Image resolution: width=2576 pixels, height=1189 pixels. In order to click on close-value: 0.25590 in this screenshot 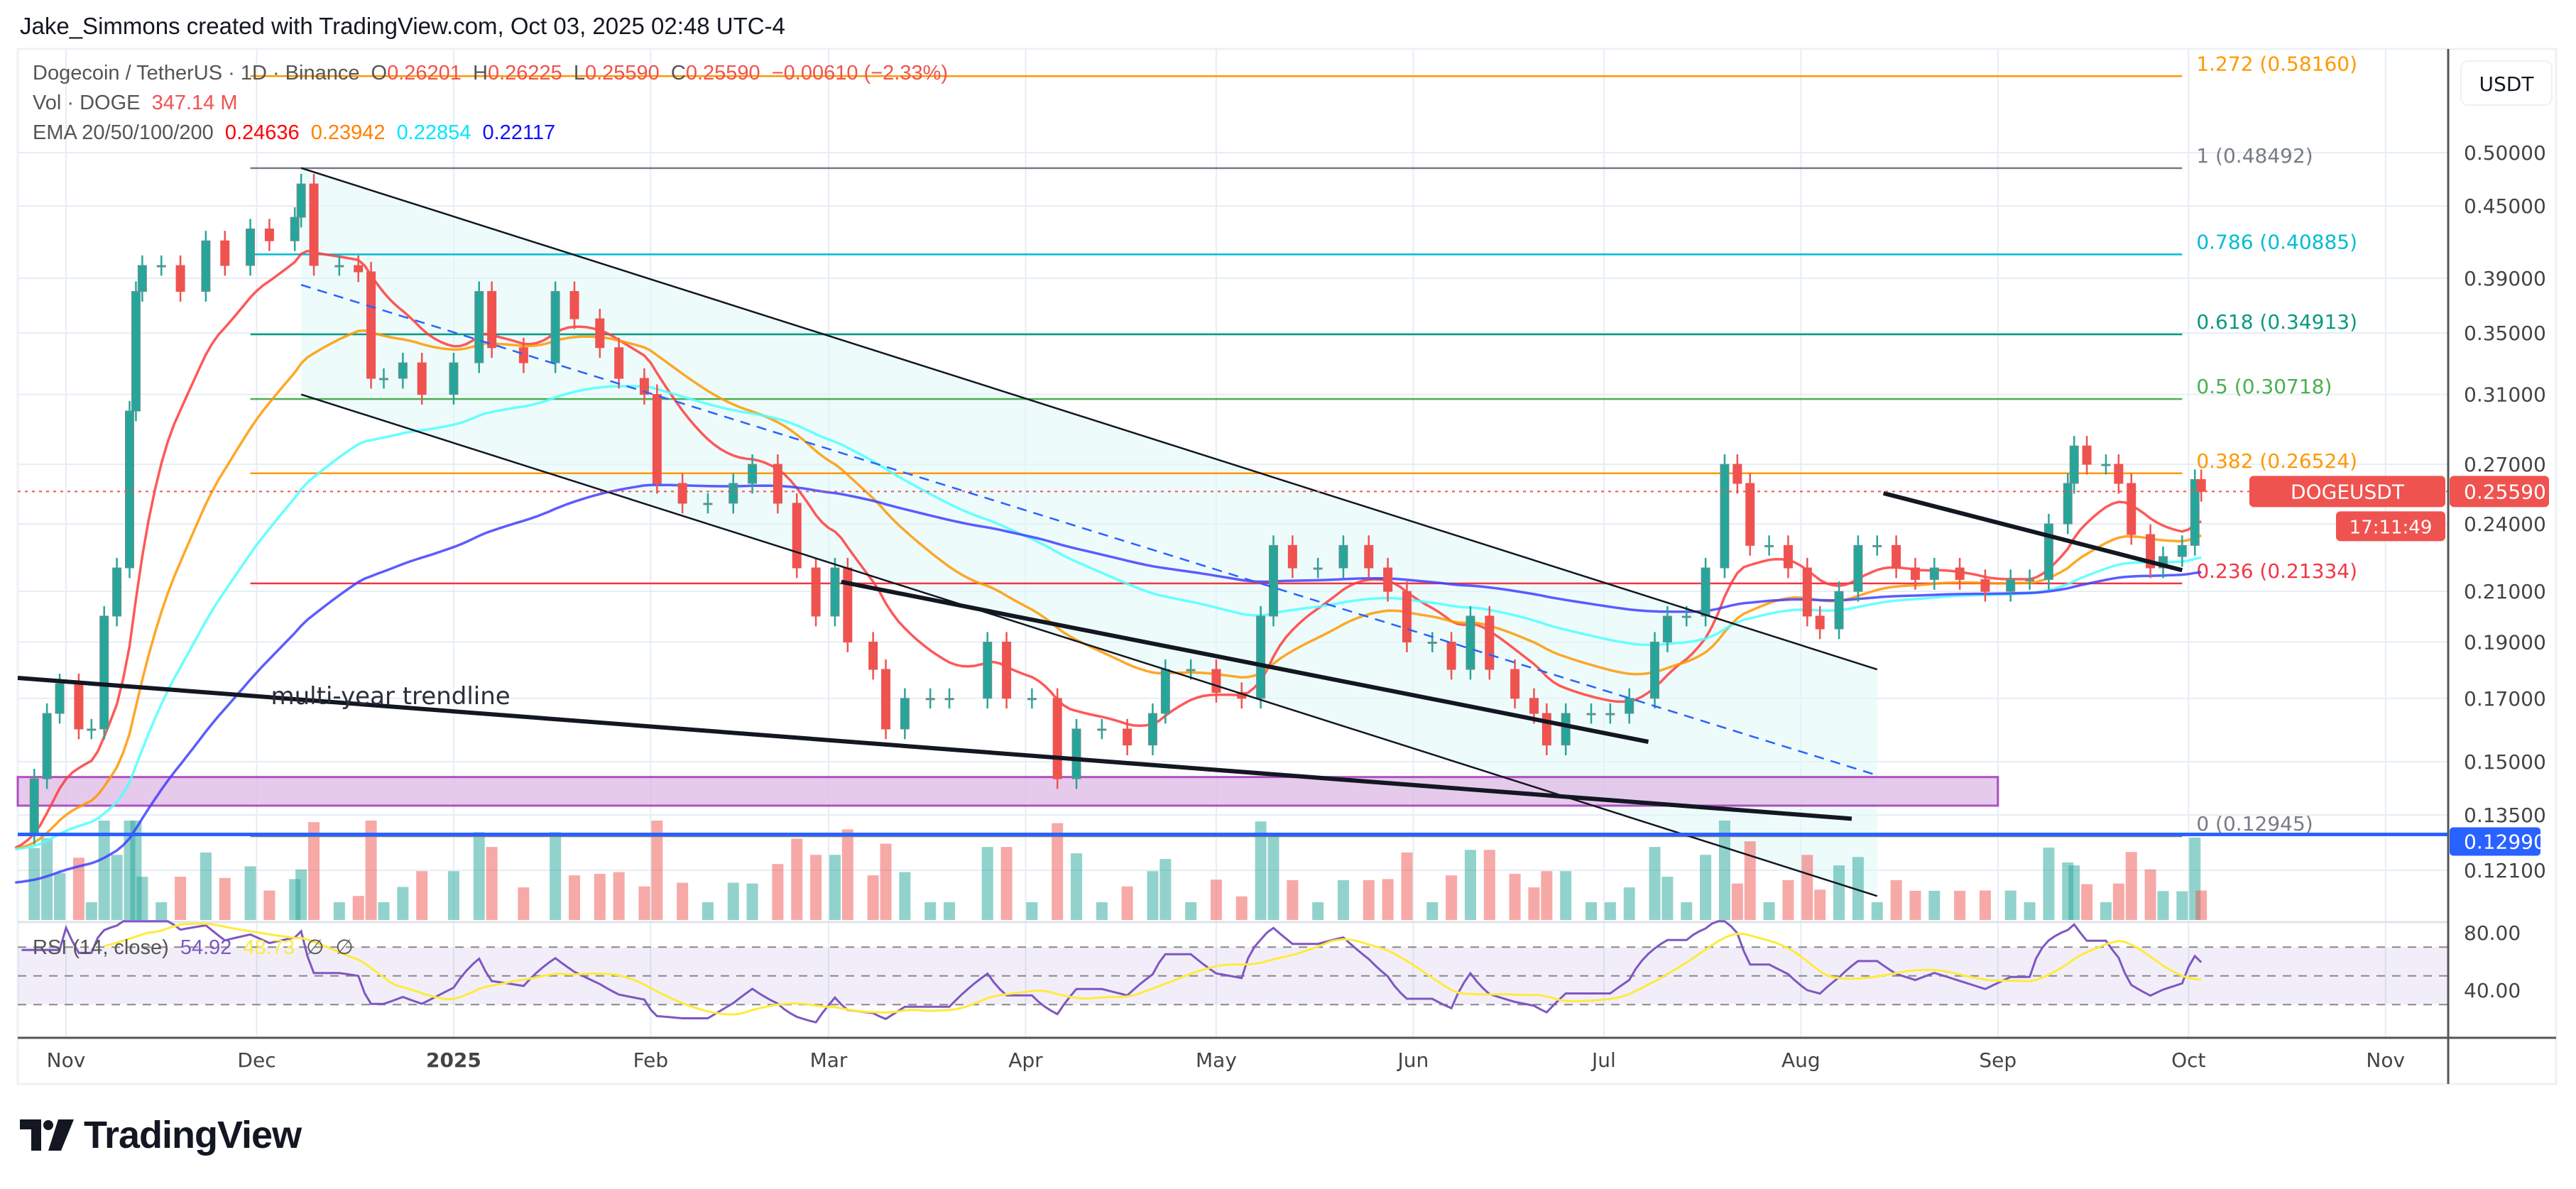, I will do `click(722, 73)`.